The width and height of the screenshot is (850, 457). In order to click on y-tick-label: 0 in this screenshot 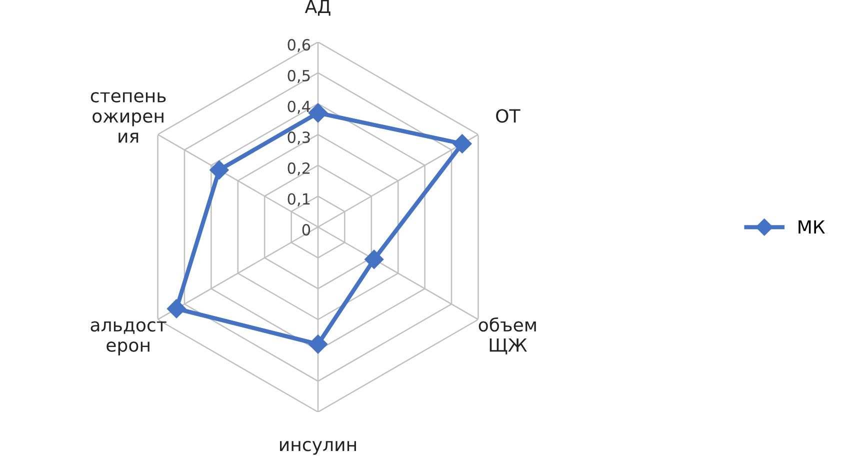, I will do `click(306, 230)`.